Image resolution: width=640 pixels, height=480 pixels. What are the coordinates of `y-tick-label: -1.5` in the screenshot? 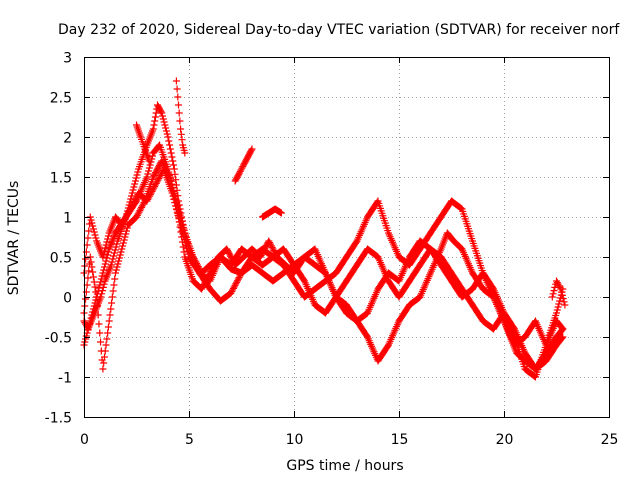 It's located at (58, 419).